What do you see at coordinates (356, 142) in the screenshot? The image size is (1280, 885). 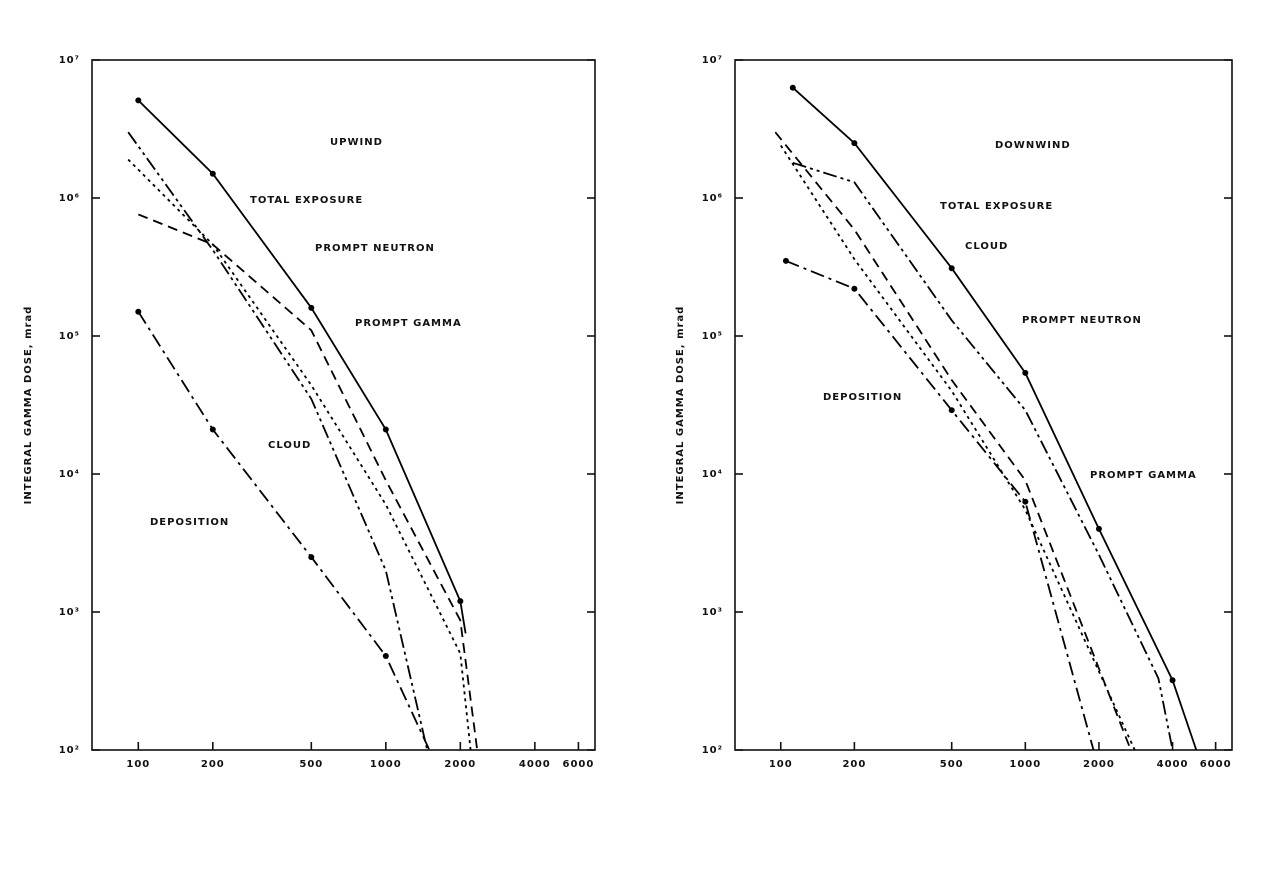 I see `chart-title: UPWIND` at bounding box center [356, 142].